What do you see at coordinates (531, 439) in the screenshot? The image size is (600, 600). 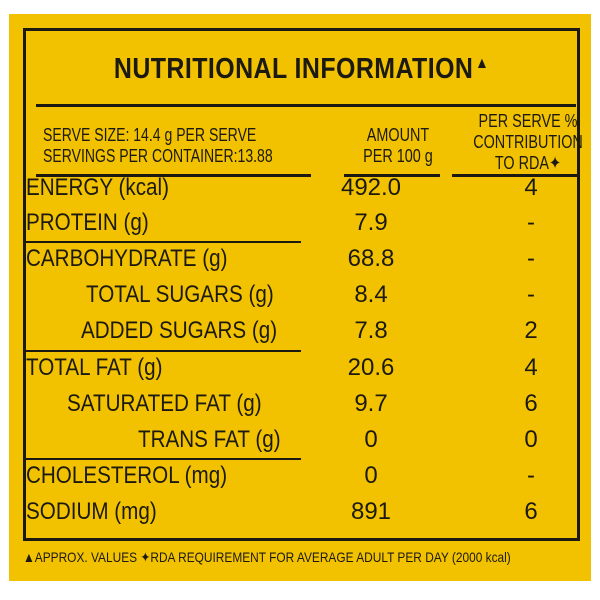 I see `nutrient-rda: 0` at bounding box center [531, 439].